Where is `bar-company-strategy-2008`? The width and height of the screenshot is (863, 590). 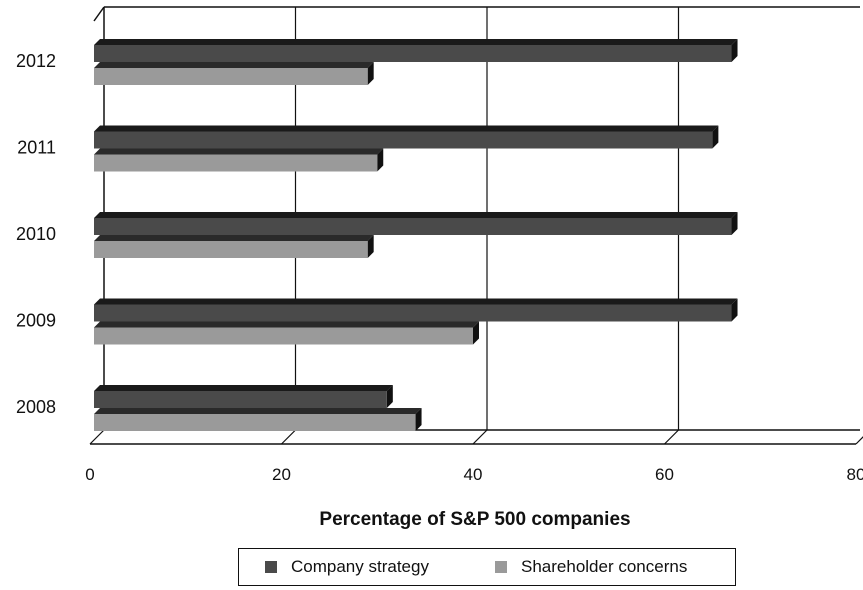 bar-company-strategy-2008 is located at coordinates (240, 399).